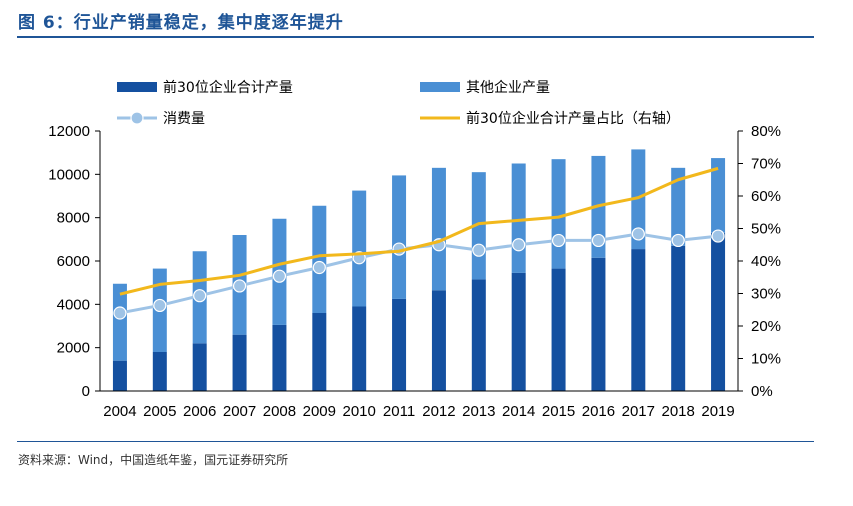 The image size is (853, 506). Describe the element at coordinates (359, 411) in the screenshot. I see `x-axis-tick-label: 2010` at that location.